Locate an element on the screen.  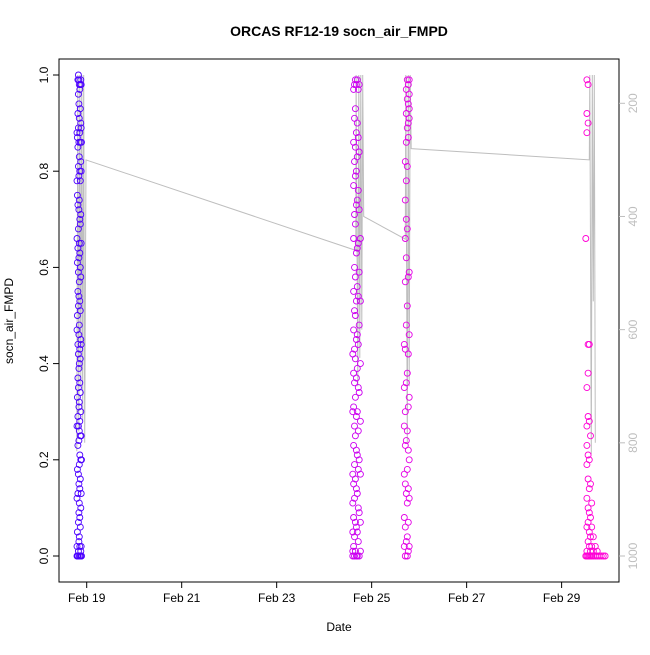
y2-tick-label: 200 is located at coordinates (633, 103).